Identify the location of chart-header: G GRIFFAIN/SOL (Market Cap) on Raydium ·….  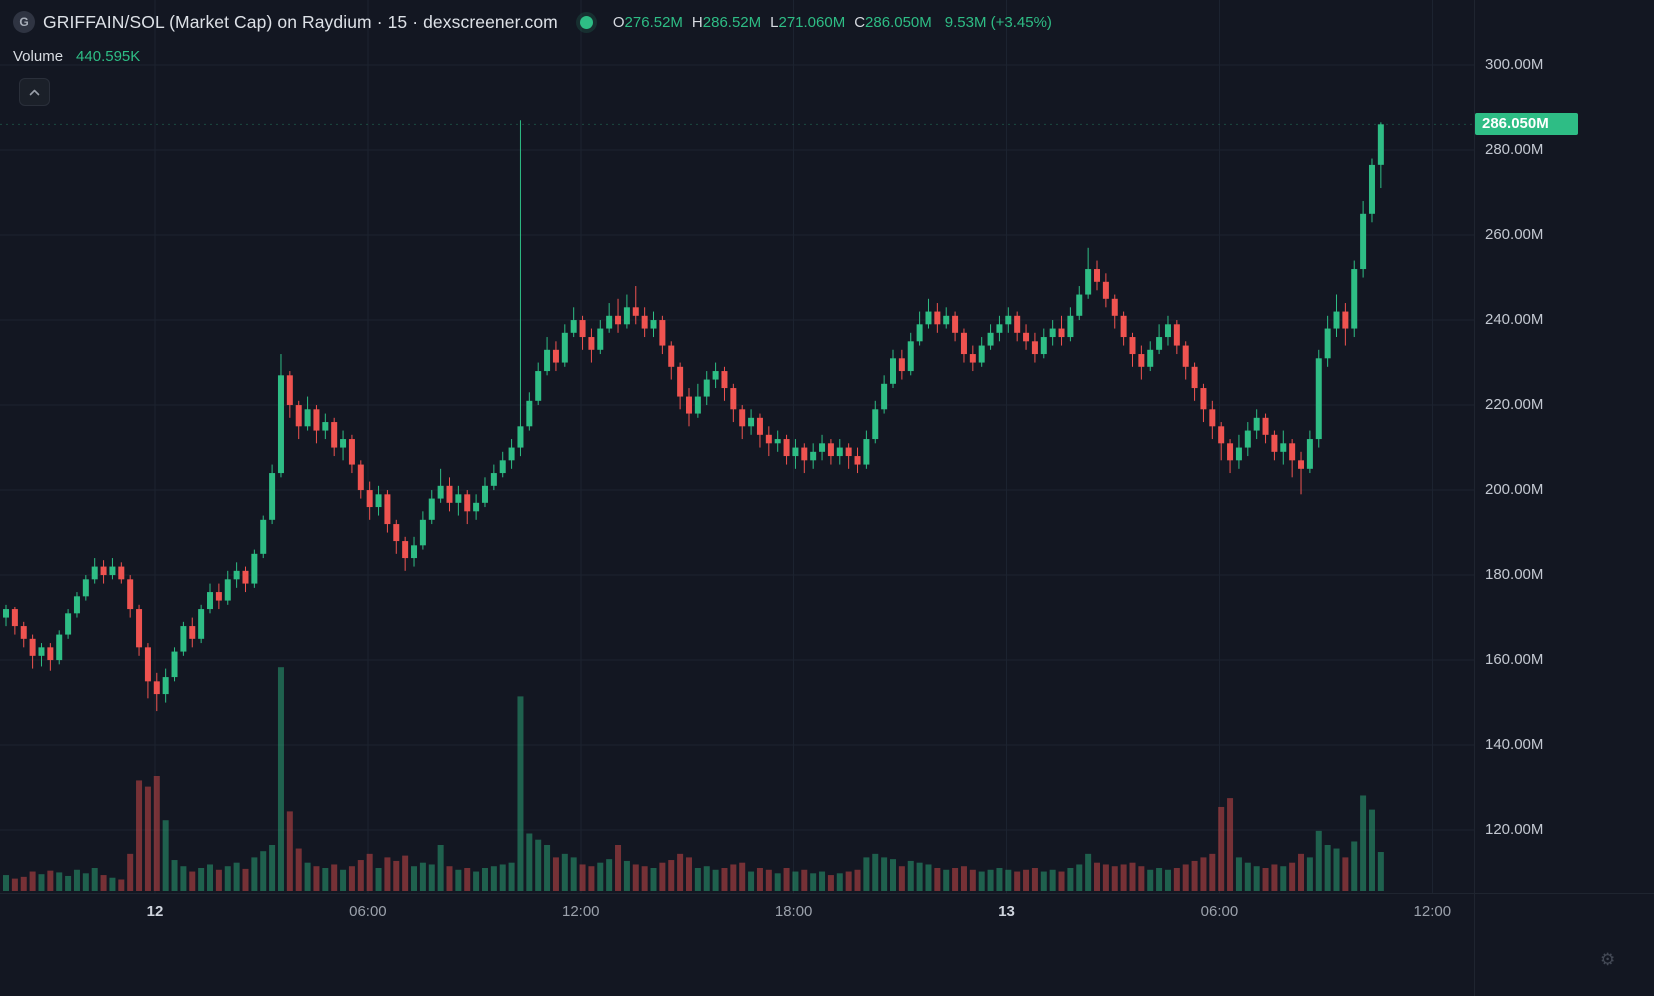
(532, 22).